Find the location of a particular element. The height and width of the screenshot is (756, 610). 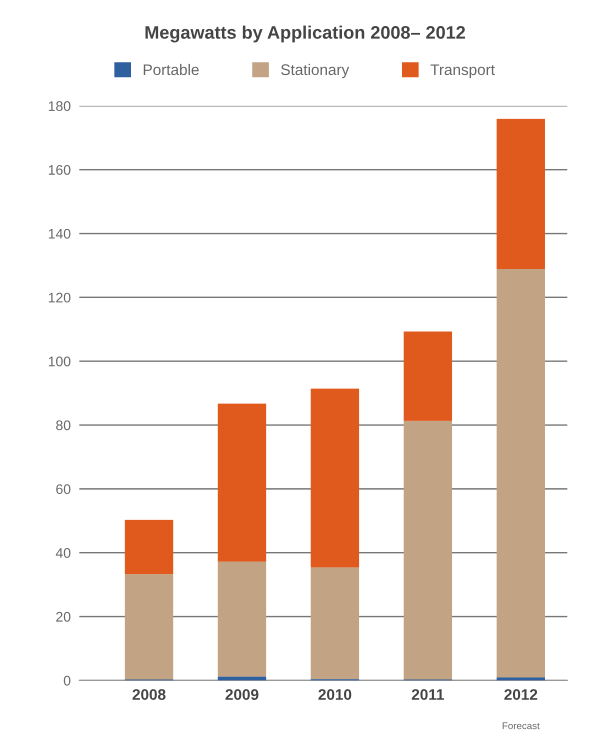

x-tick-label: 2010 is located at coordinates (335, 694).